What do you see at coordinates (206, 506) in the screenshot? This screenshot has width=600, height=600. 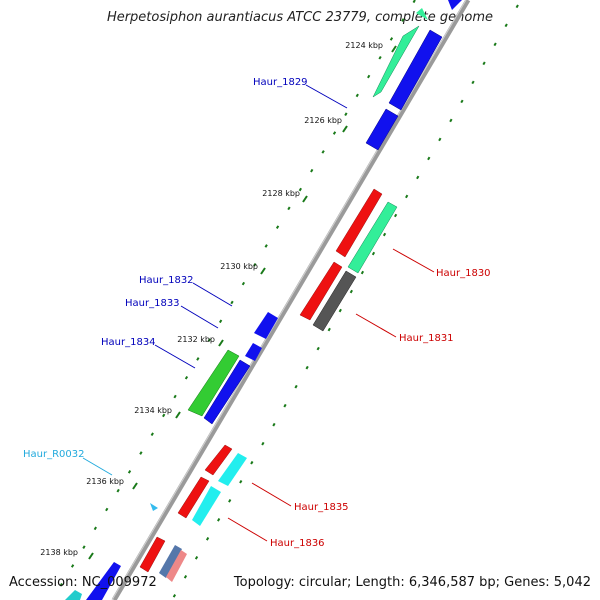 I see `gene-Haur_1836-arrow` at bounding box center [206, 506].